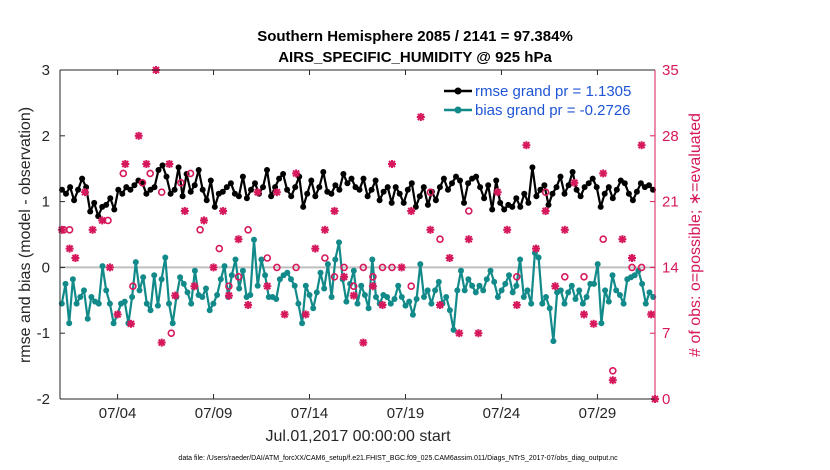 The height and width of the screenshot is (470, 830). What do you see at coordinates (458, 110) in the screenshot?
I see `legend-bias-marker` at bounding box center [458, 110].